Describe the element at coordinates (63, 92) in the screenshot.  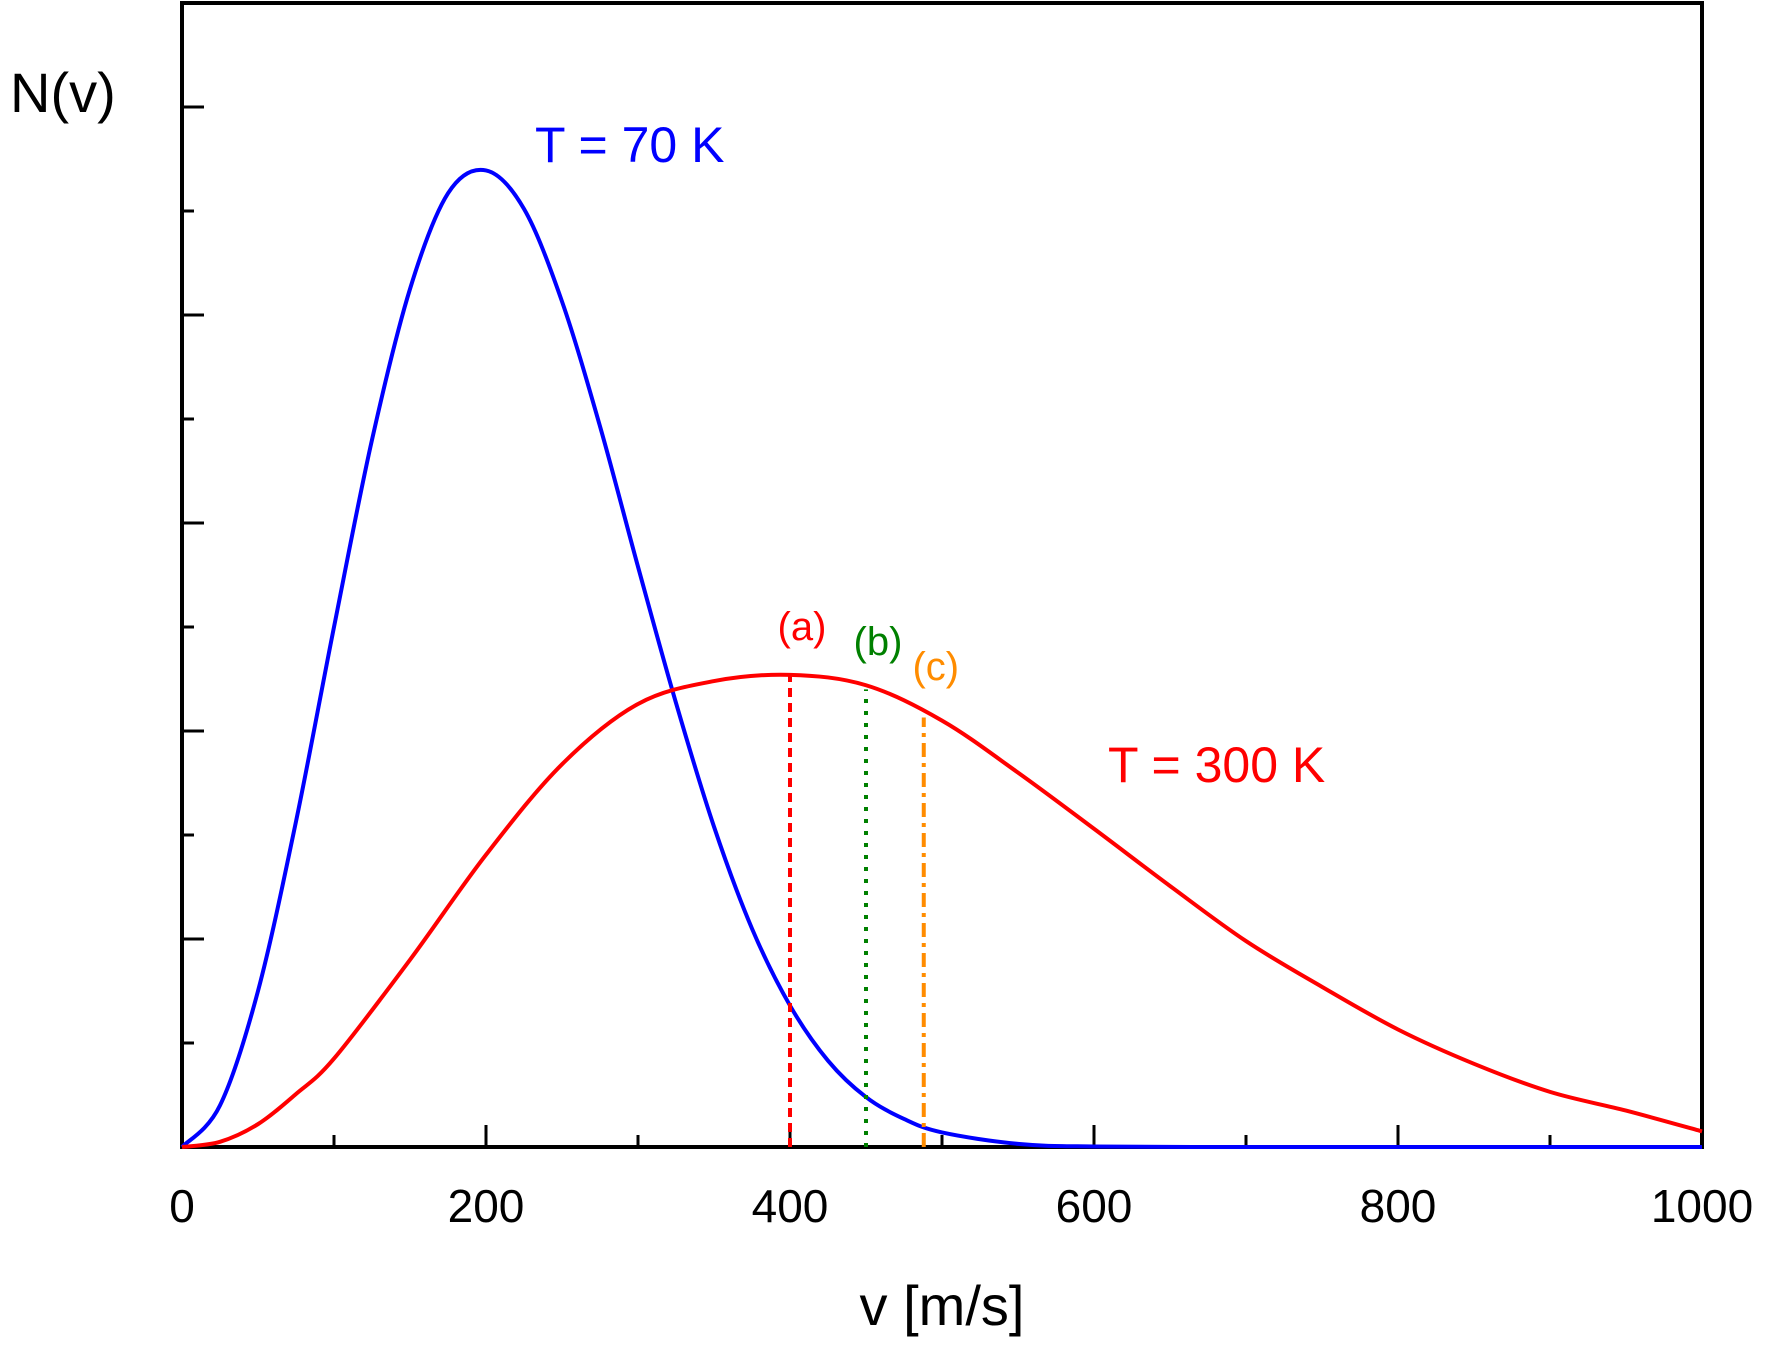
I see `y-axis-title: N(v)` at that location.